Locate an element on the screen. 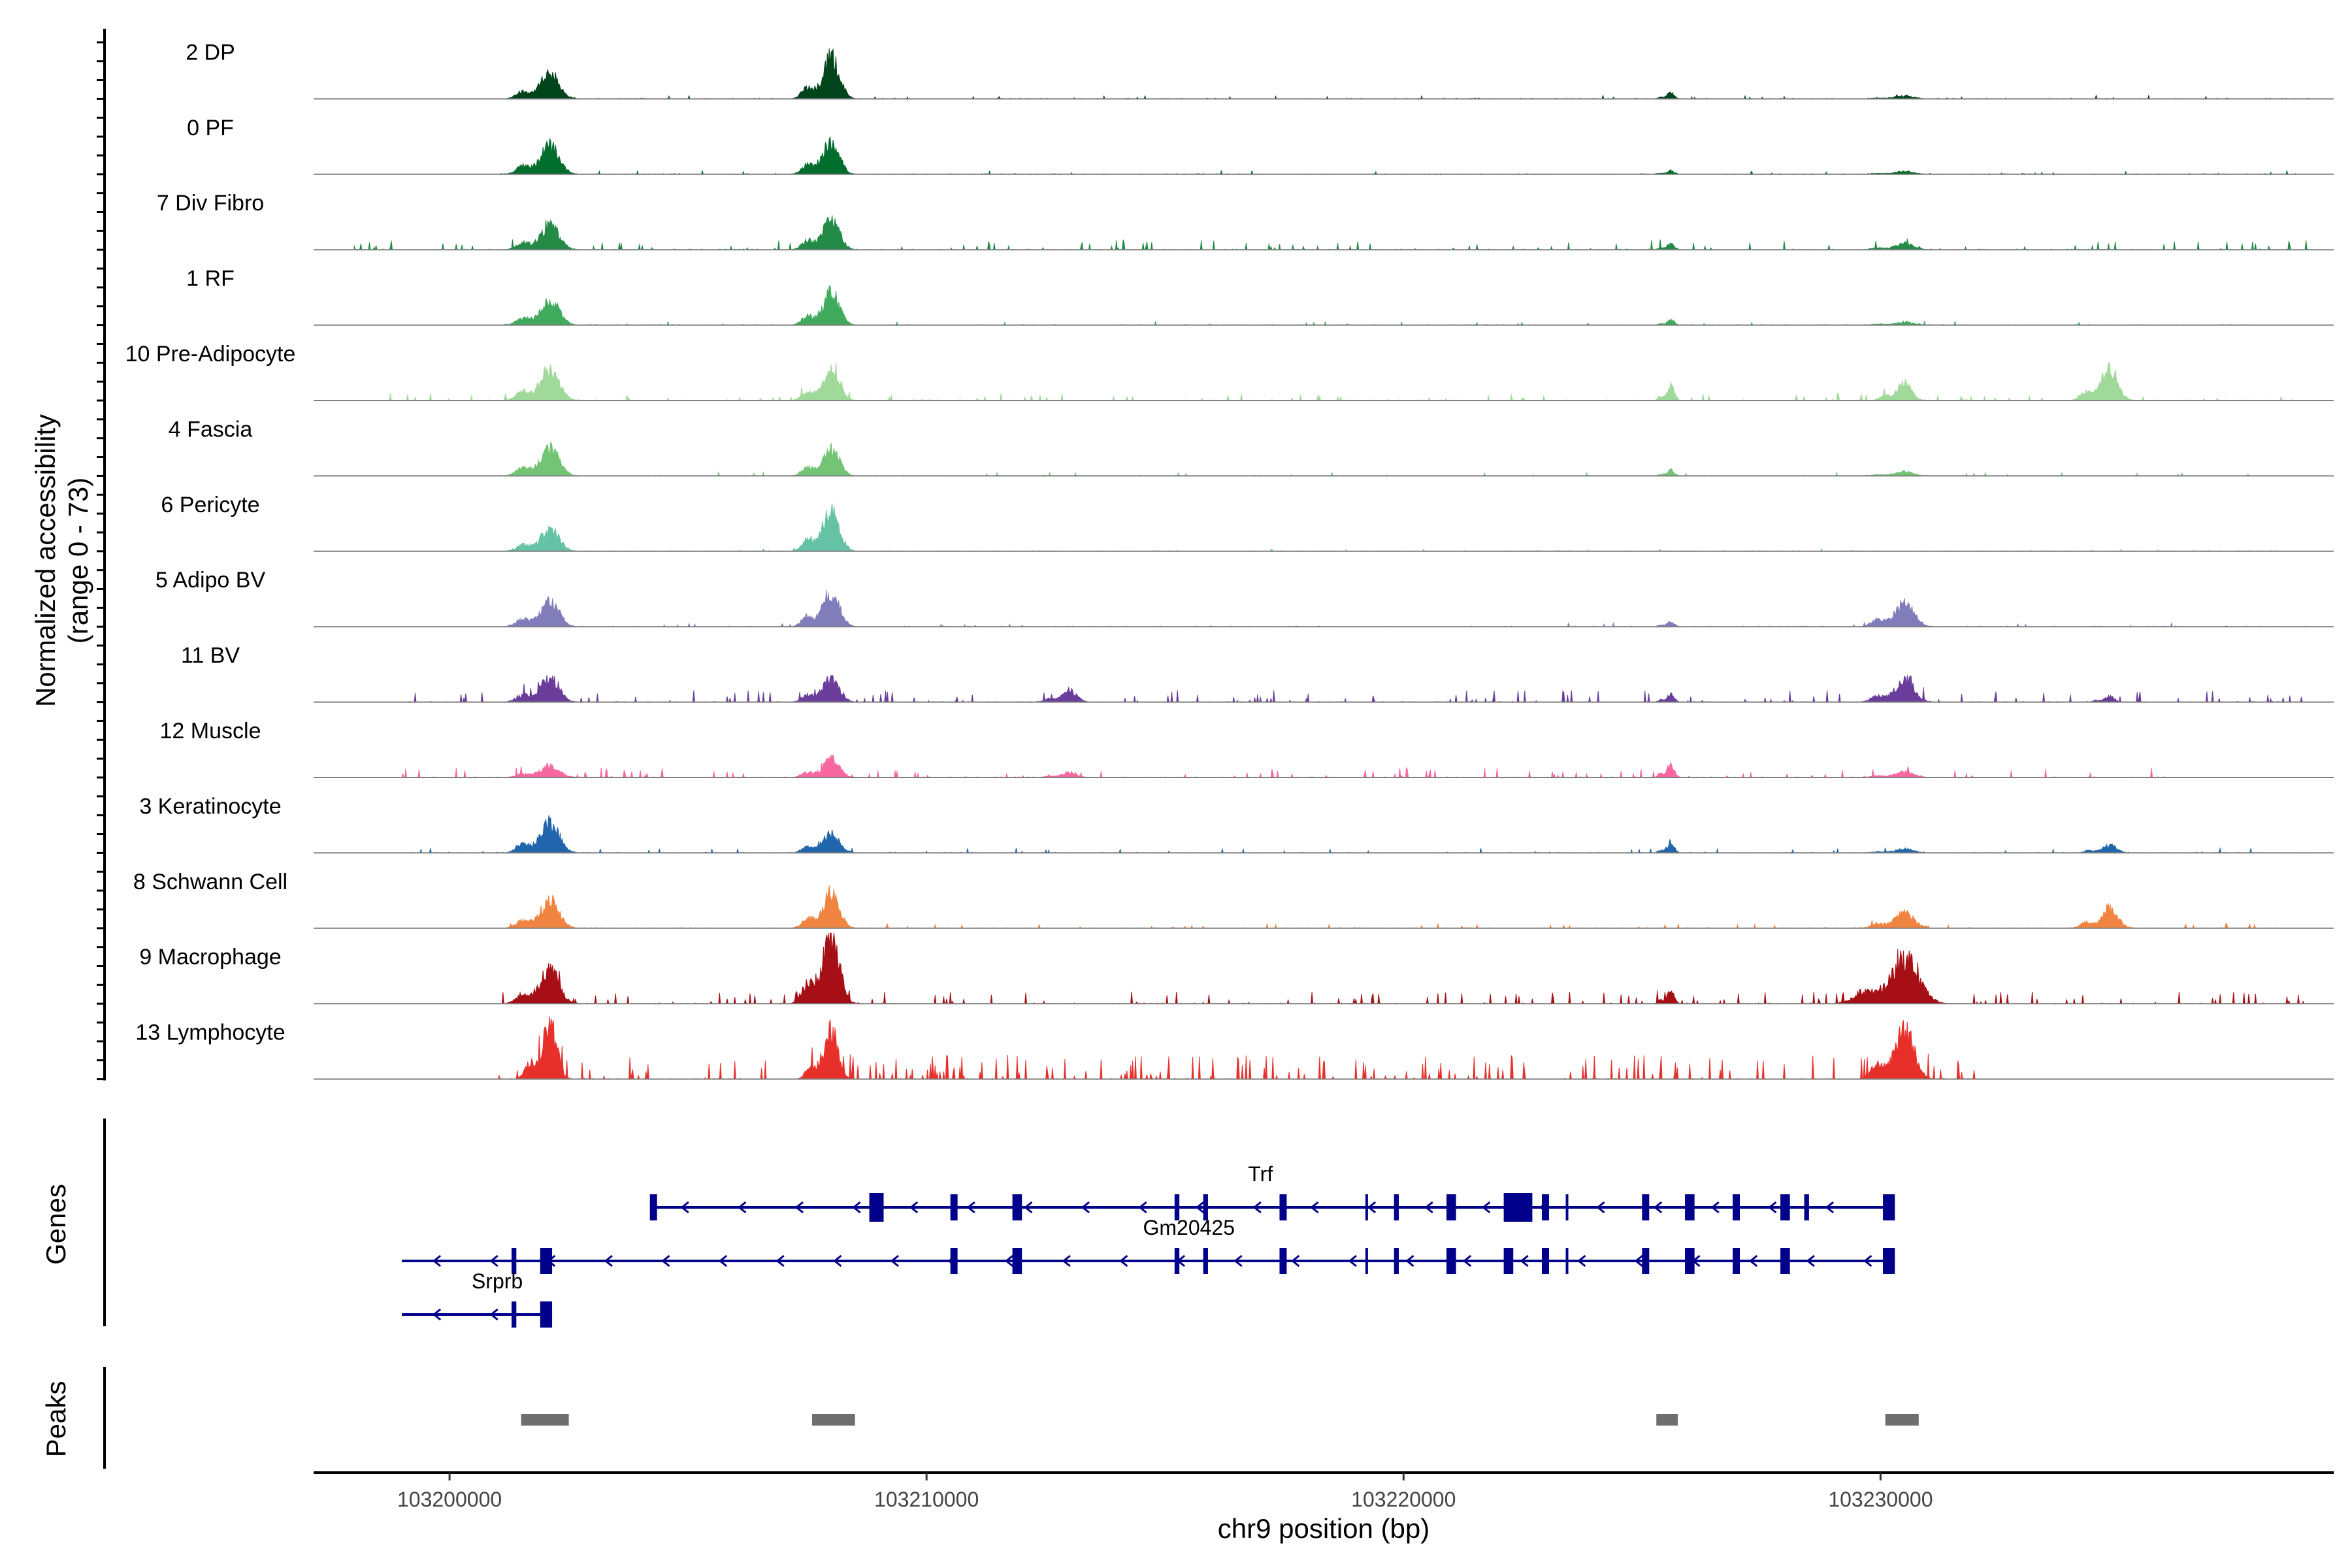 This screenshot has height=1568, width=2352. gene-trf: Trf is located at coordinates (1272, 1192).